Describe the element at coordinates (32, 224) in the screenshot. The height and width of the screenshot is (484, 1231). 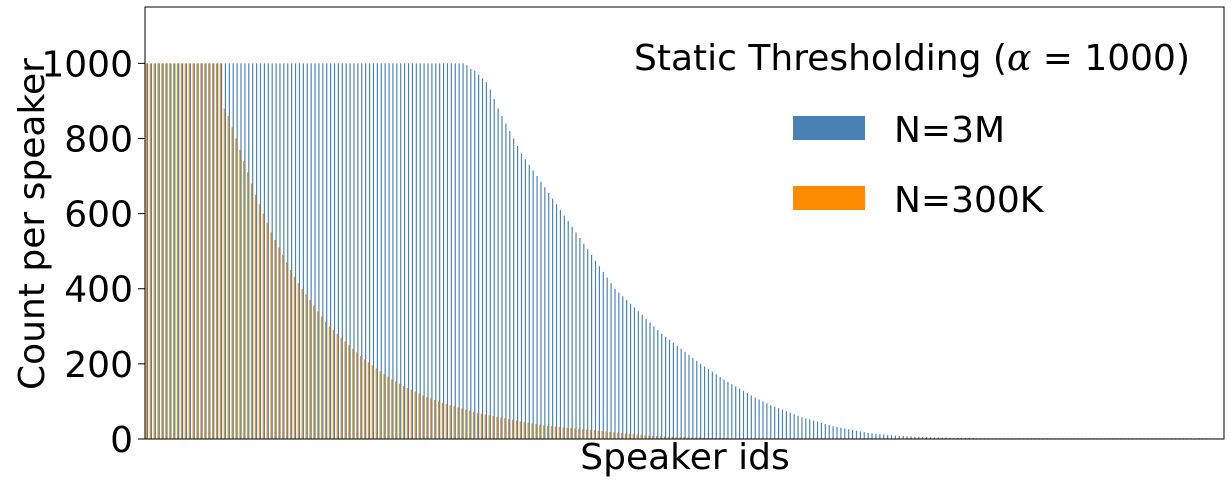
I see `y-axis-label: Count per speaker` at that location.